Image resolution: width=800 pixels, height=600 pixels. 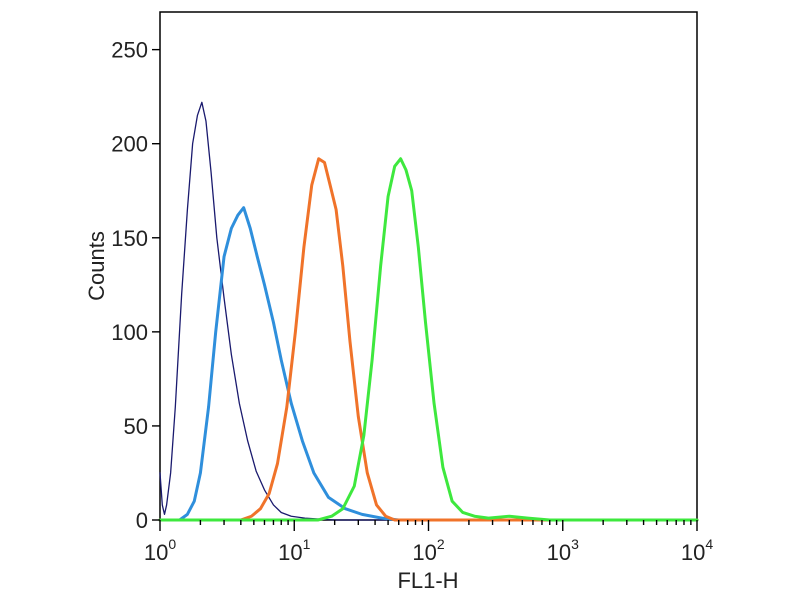 What do you see at coordinates (129, 332) in the screenshot?
I see `y-tick-label: 100` at bounding box center [129, 332].